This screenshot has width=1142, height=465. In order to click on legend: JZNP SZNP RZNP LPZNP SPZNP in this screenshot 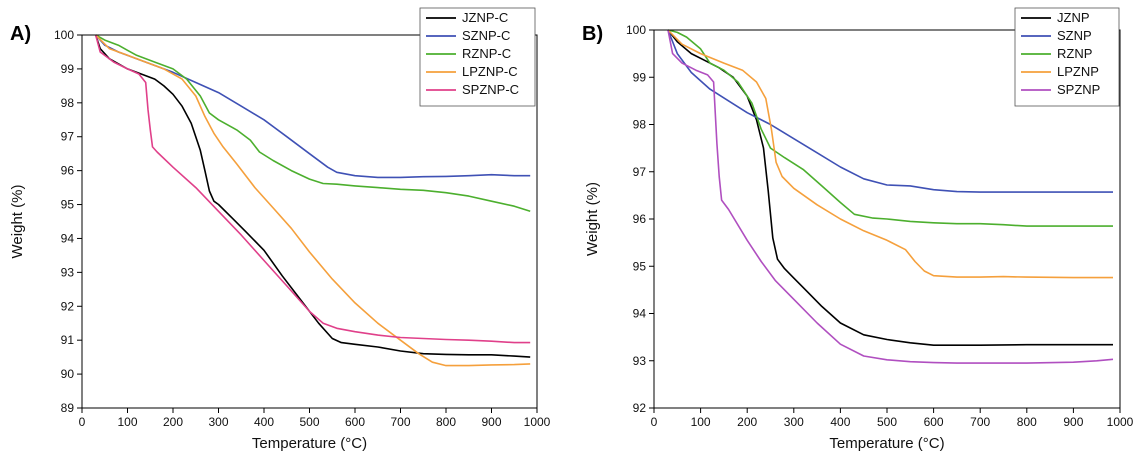, I will do `click(1067, 57)`.